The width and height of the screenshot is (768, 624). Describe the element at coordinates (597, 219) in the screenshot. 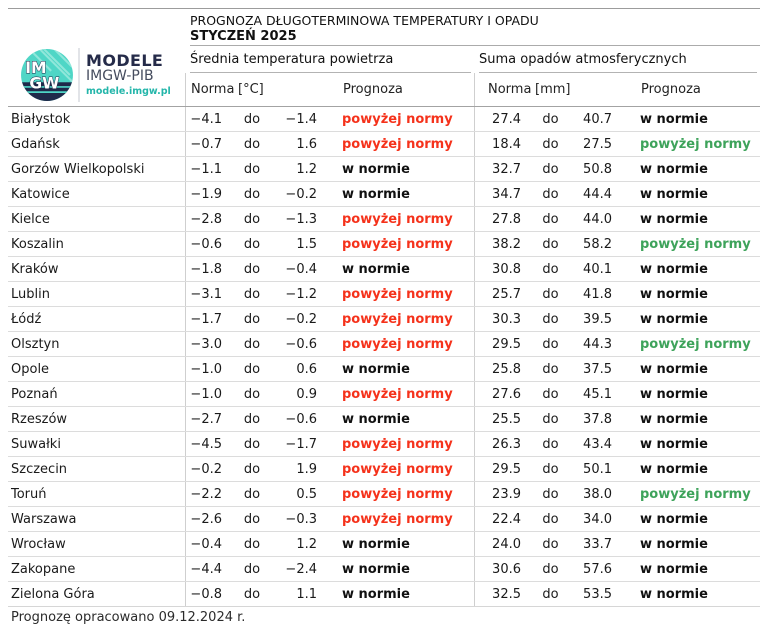

I see `precip-norma-high-cell: 44.0` at that location.